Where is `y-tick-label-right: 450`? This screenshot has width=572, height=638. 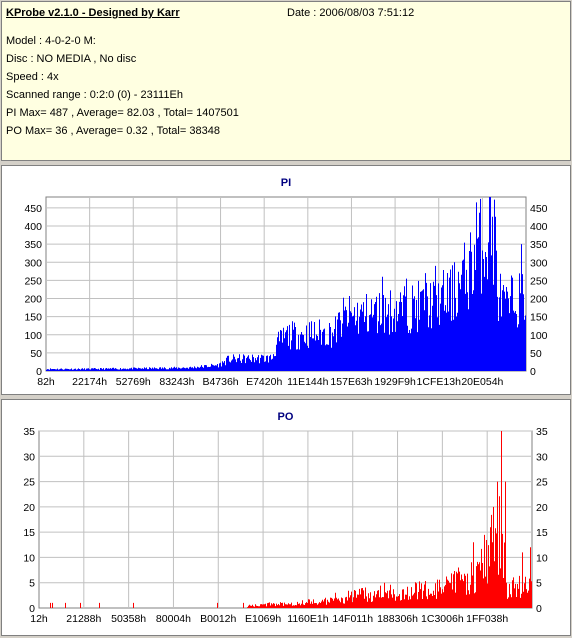 y-tick-label-right: 450 is located at coordinates (539, 209).